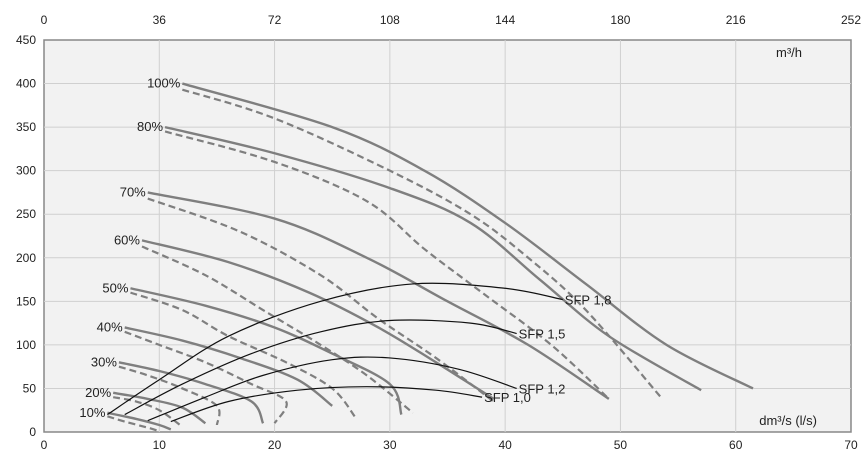 The height and width of the screenshot is (461, 863). I want to click on x-tick-label: 60, so click(736, 445).